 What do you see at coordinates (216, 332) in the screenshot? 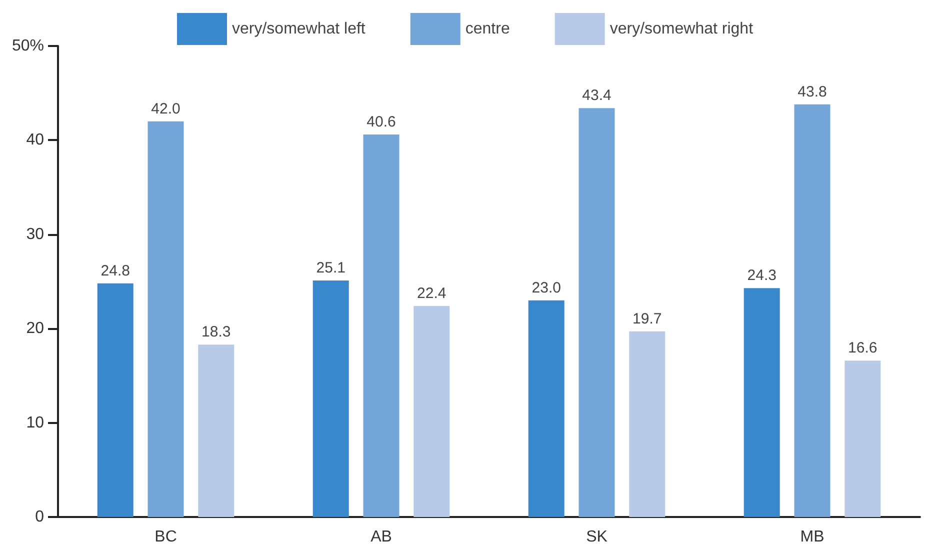
I see `data-label: 18.3` at bounding box center [216, 332].